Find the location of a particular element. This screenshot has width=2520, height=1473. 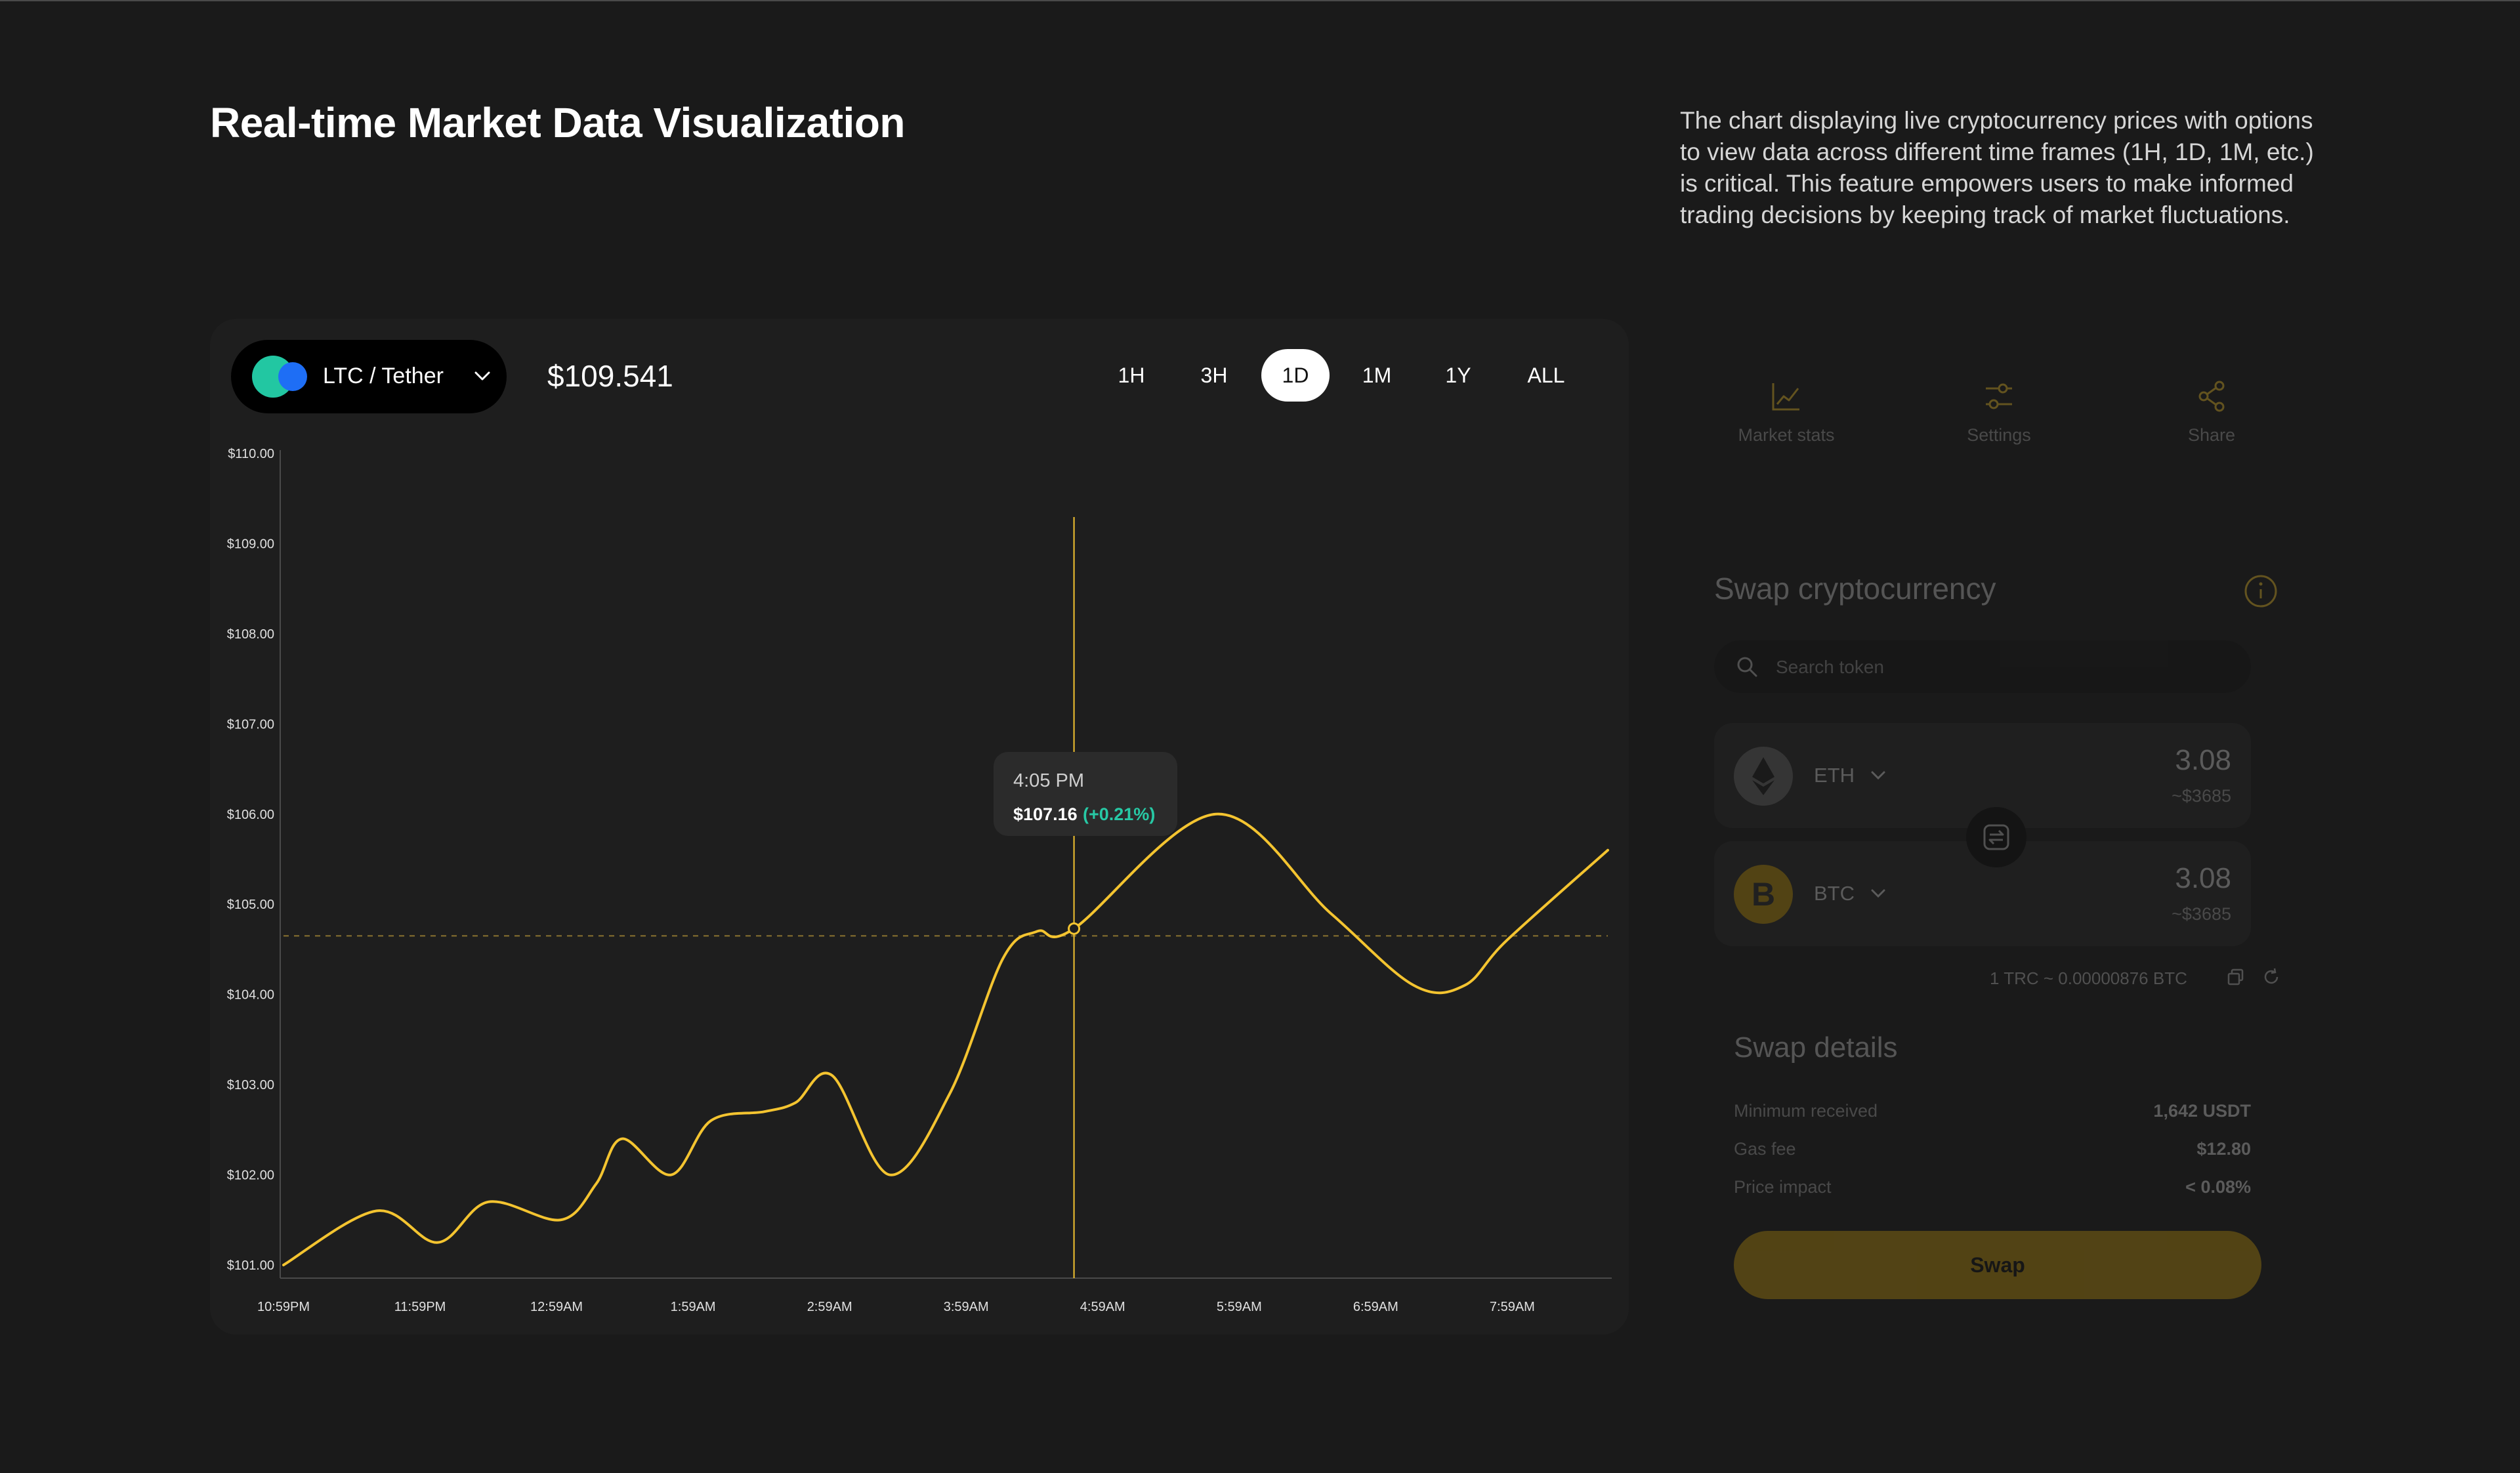

swap-details-title: Swap details is located at coordinates (1816, 1047).